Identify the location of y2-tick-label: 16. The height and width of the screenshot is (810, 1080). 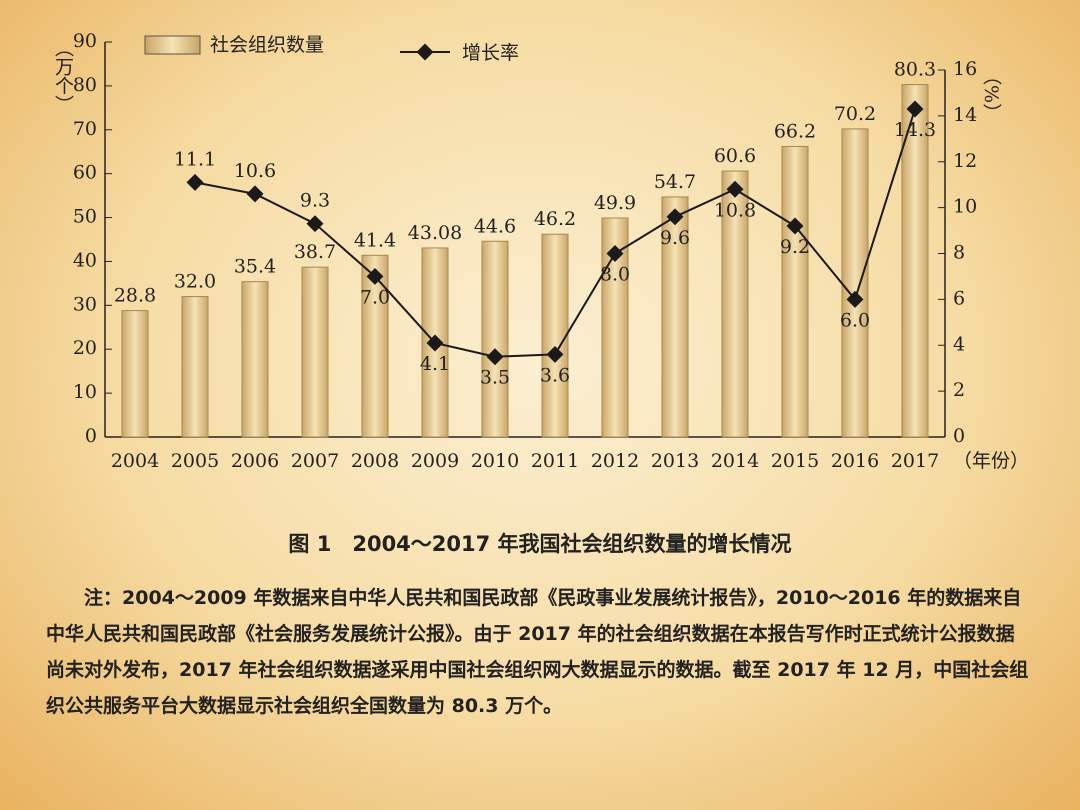
(965, 69).